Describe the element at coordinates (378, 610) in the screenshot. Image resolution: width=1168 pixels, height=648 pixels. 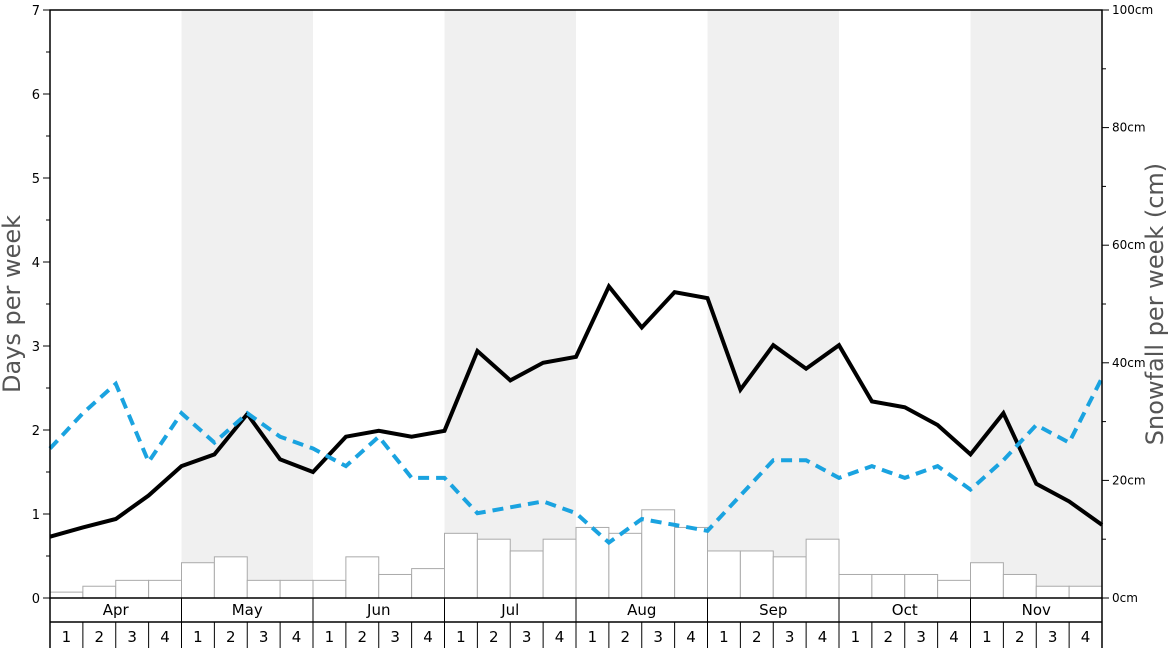
I see `month-label: Jun` at that location.